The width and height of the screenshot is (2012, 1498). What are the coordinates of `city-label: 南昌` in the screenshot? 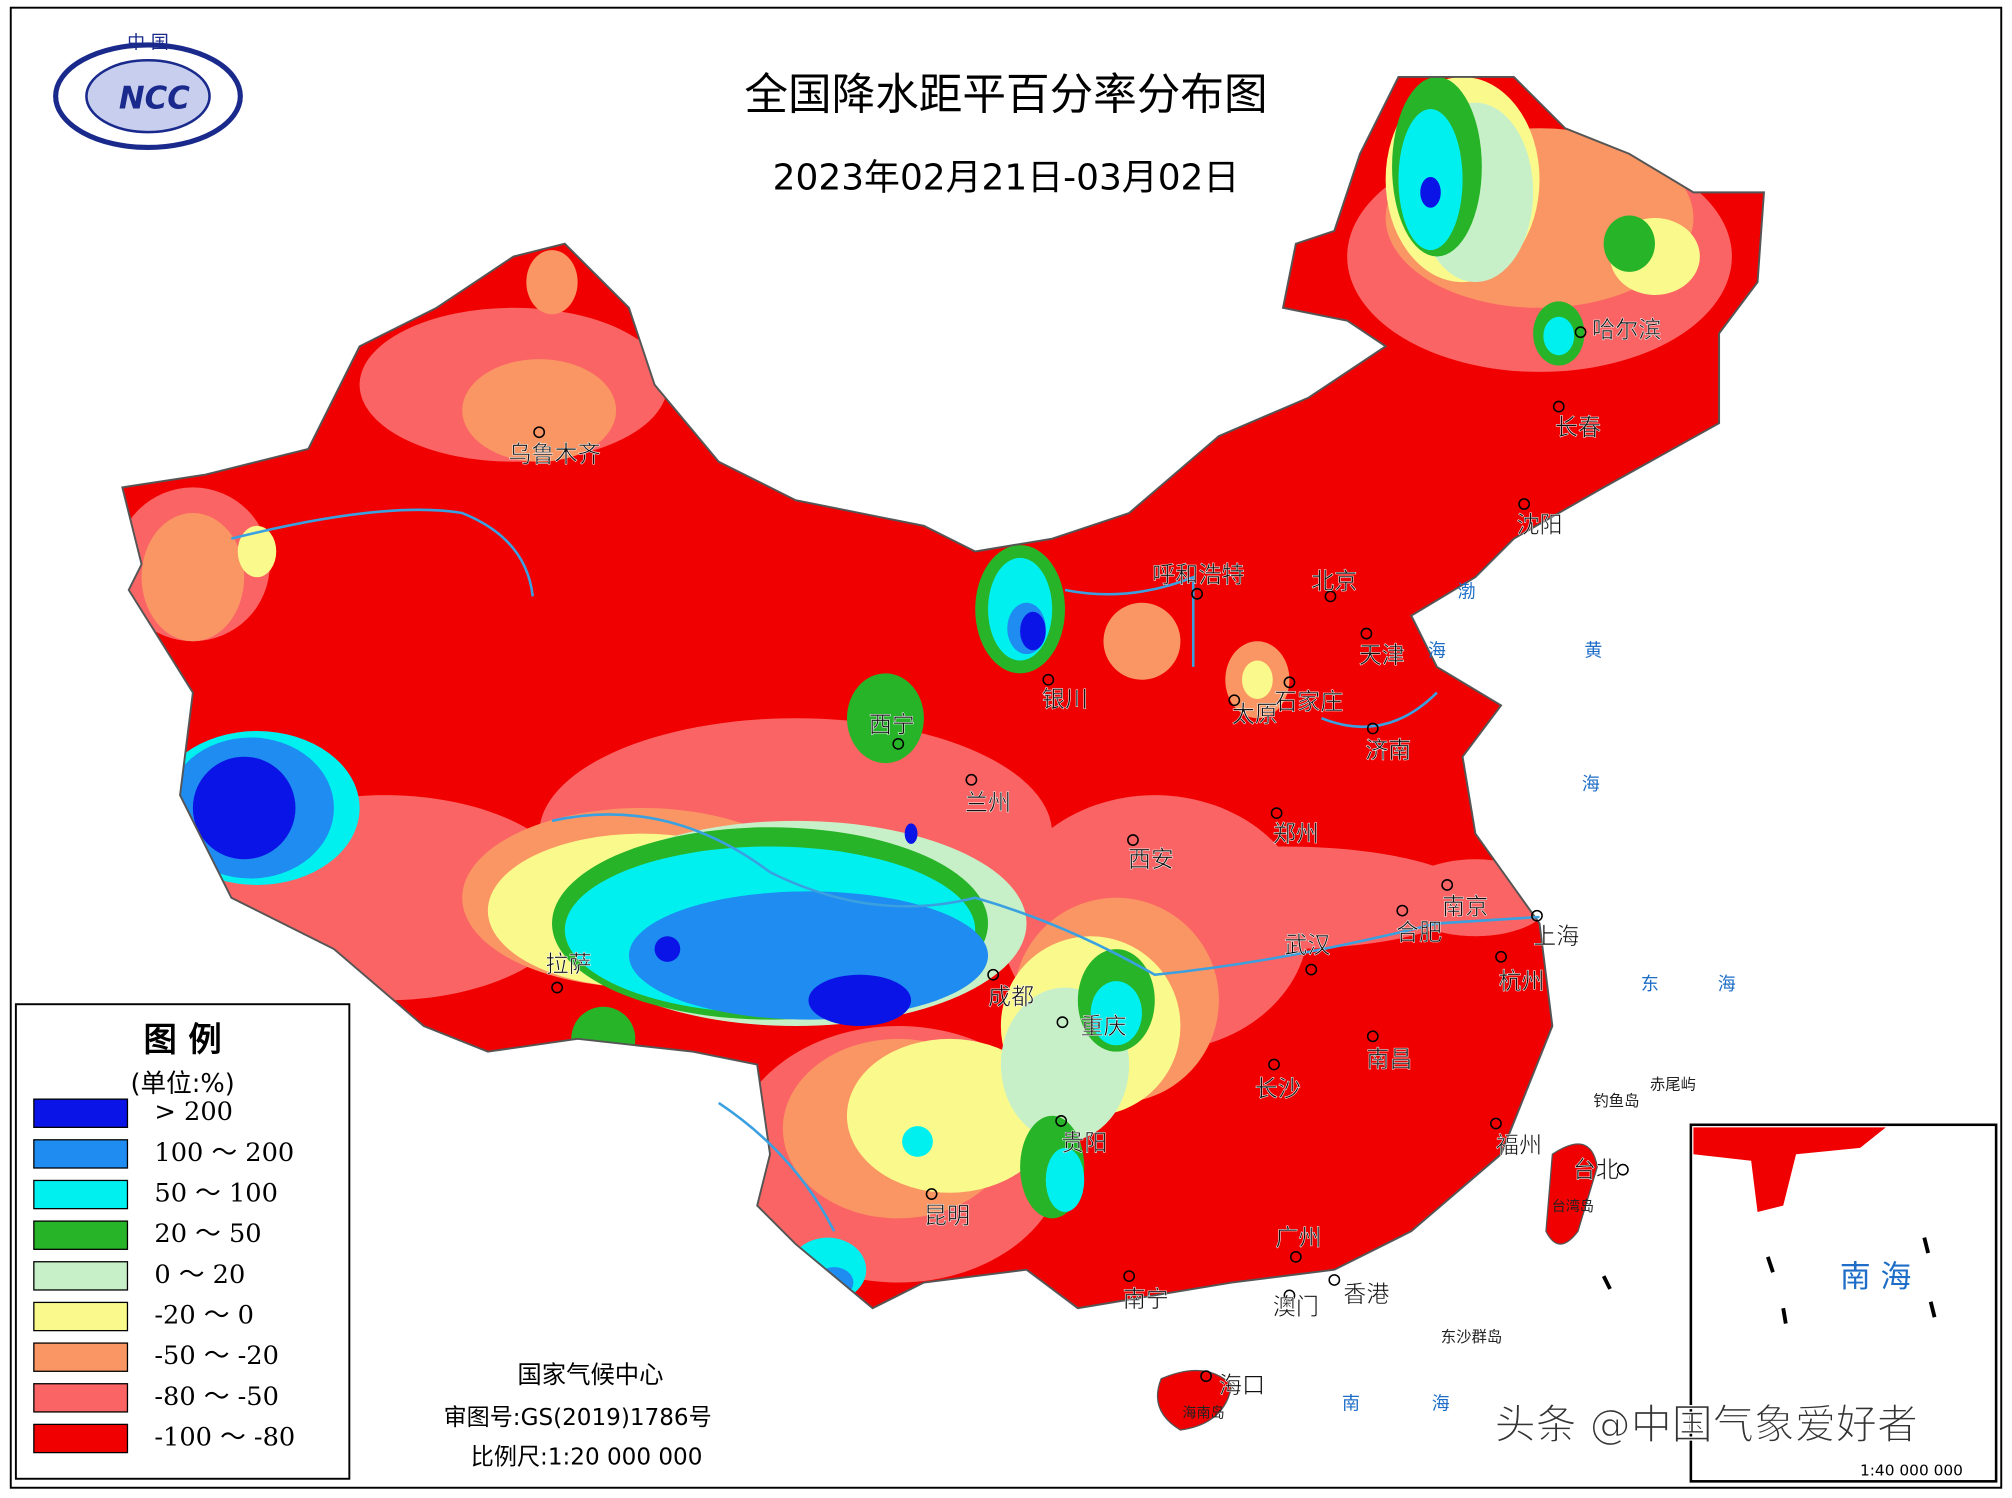 It's located at (1389, 1060).